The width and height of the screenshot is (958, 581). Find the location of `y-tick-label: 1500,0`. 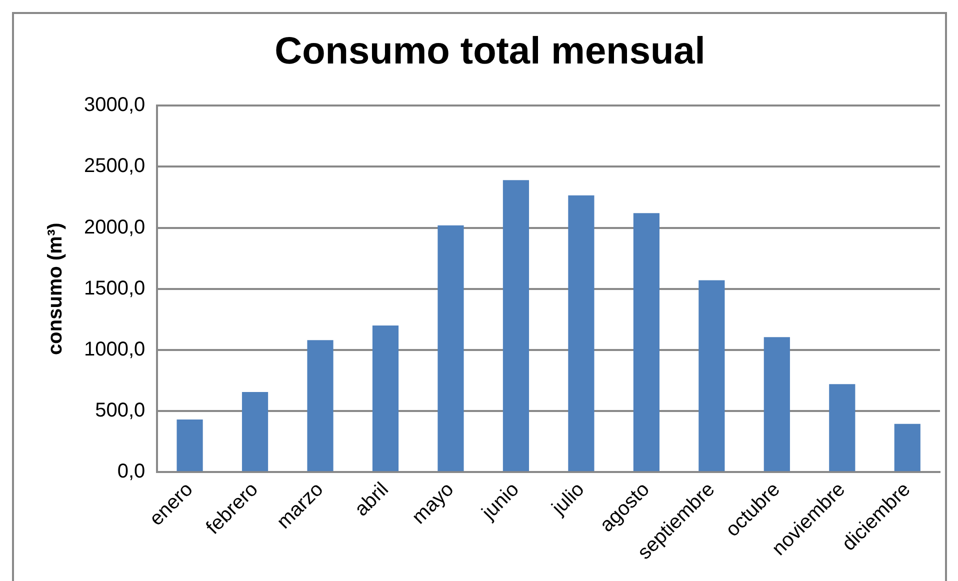

y-tick-label: 1500,0 is located at coordinates (115, 288).